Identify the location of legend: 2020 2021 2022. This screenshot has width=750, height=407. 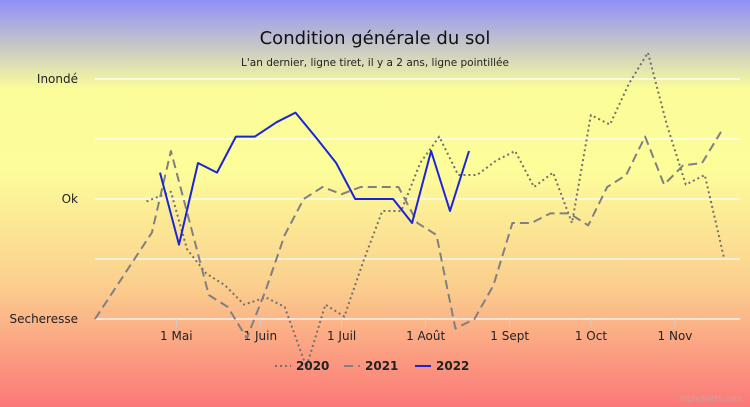
(372, 366).